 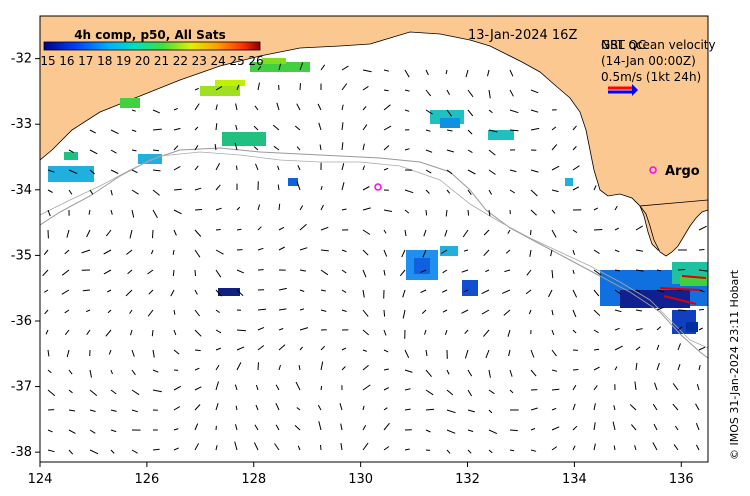 I want to click on legend-speed: 0.5m/s (1kt 24h), so click(x=651, y=77).